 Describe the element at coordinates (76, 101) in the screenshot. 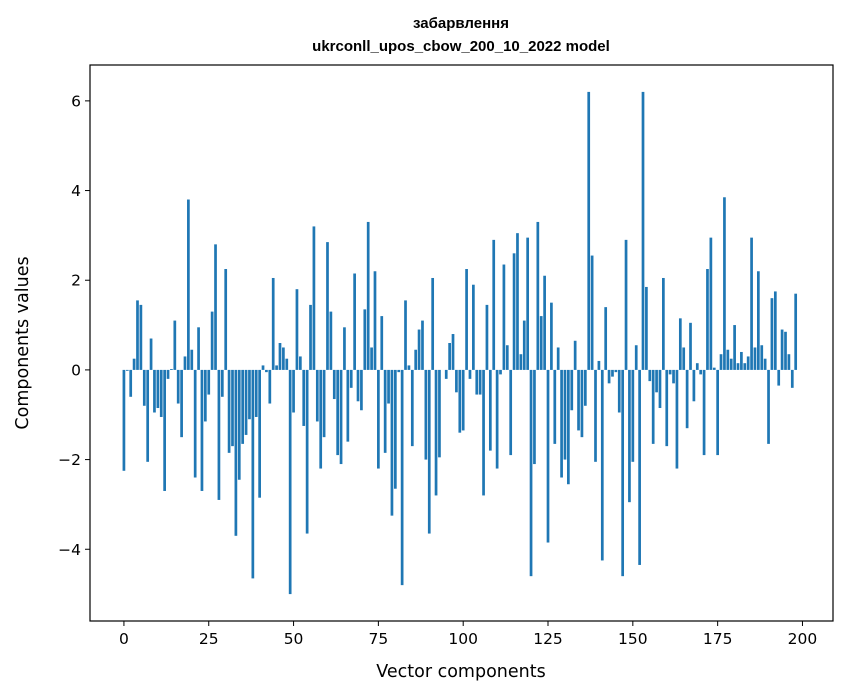

I see `y-tick-label: 6` at that location.